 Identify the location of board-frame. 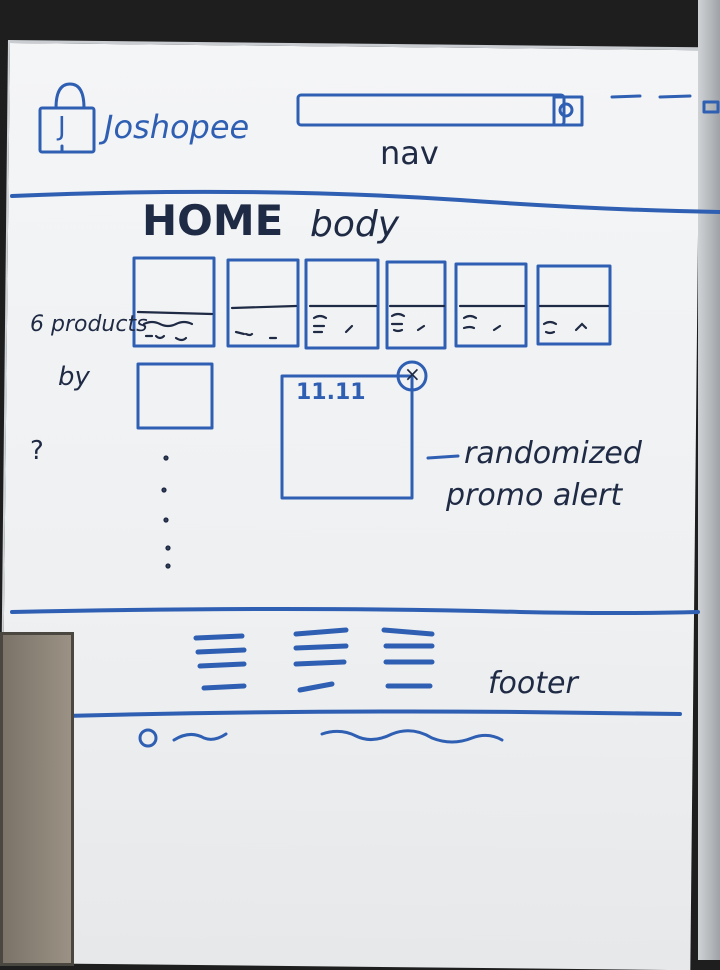
(709, 480).